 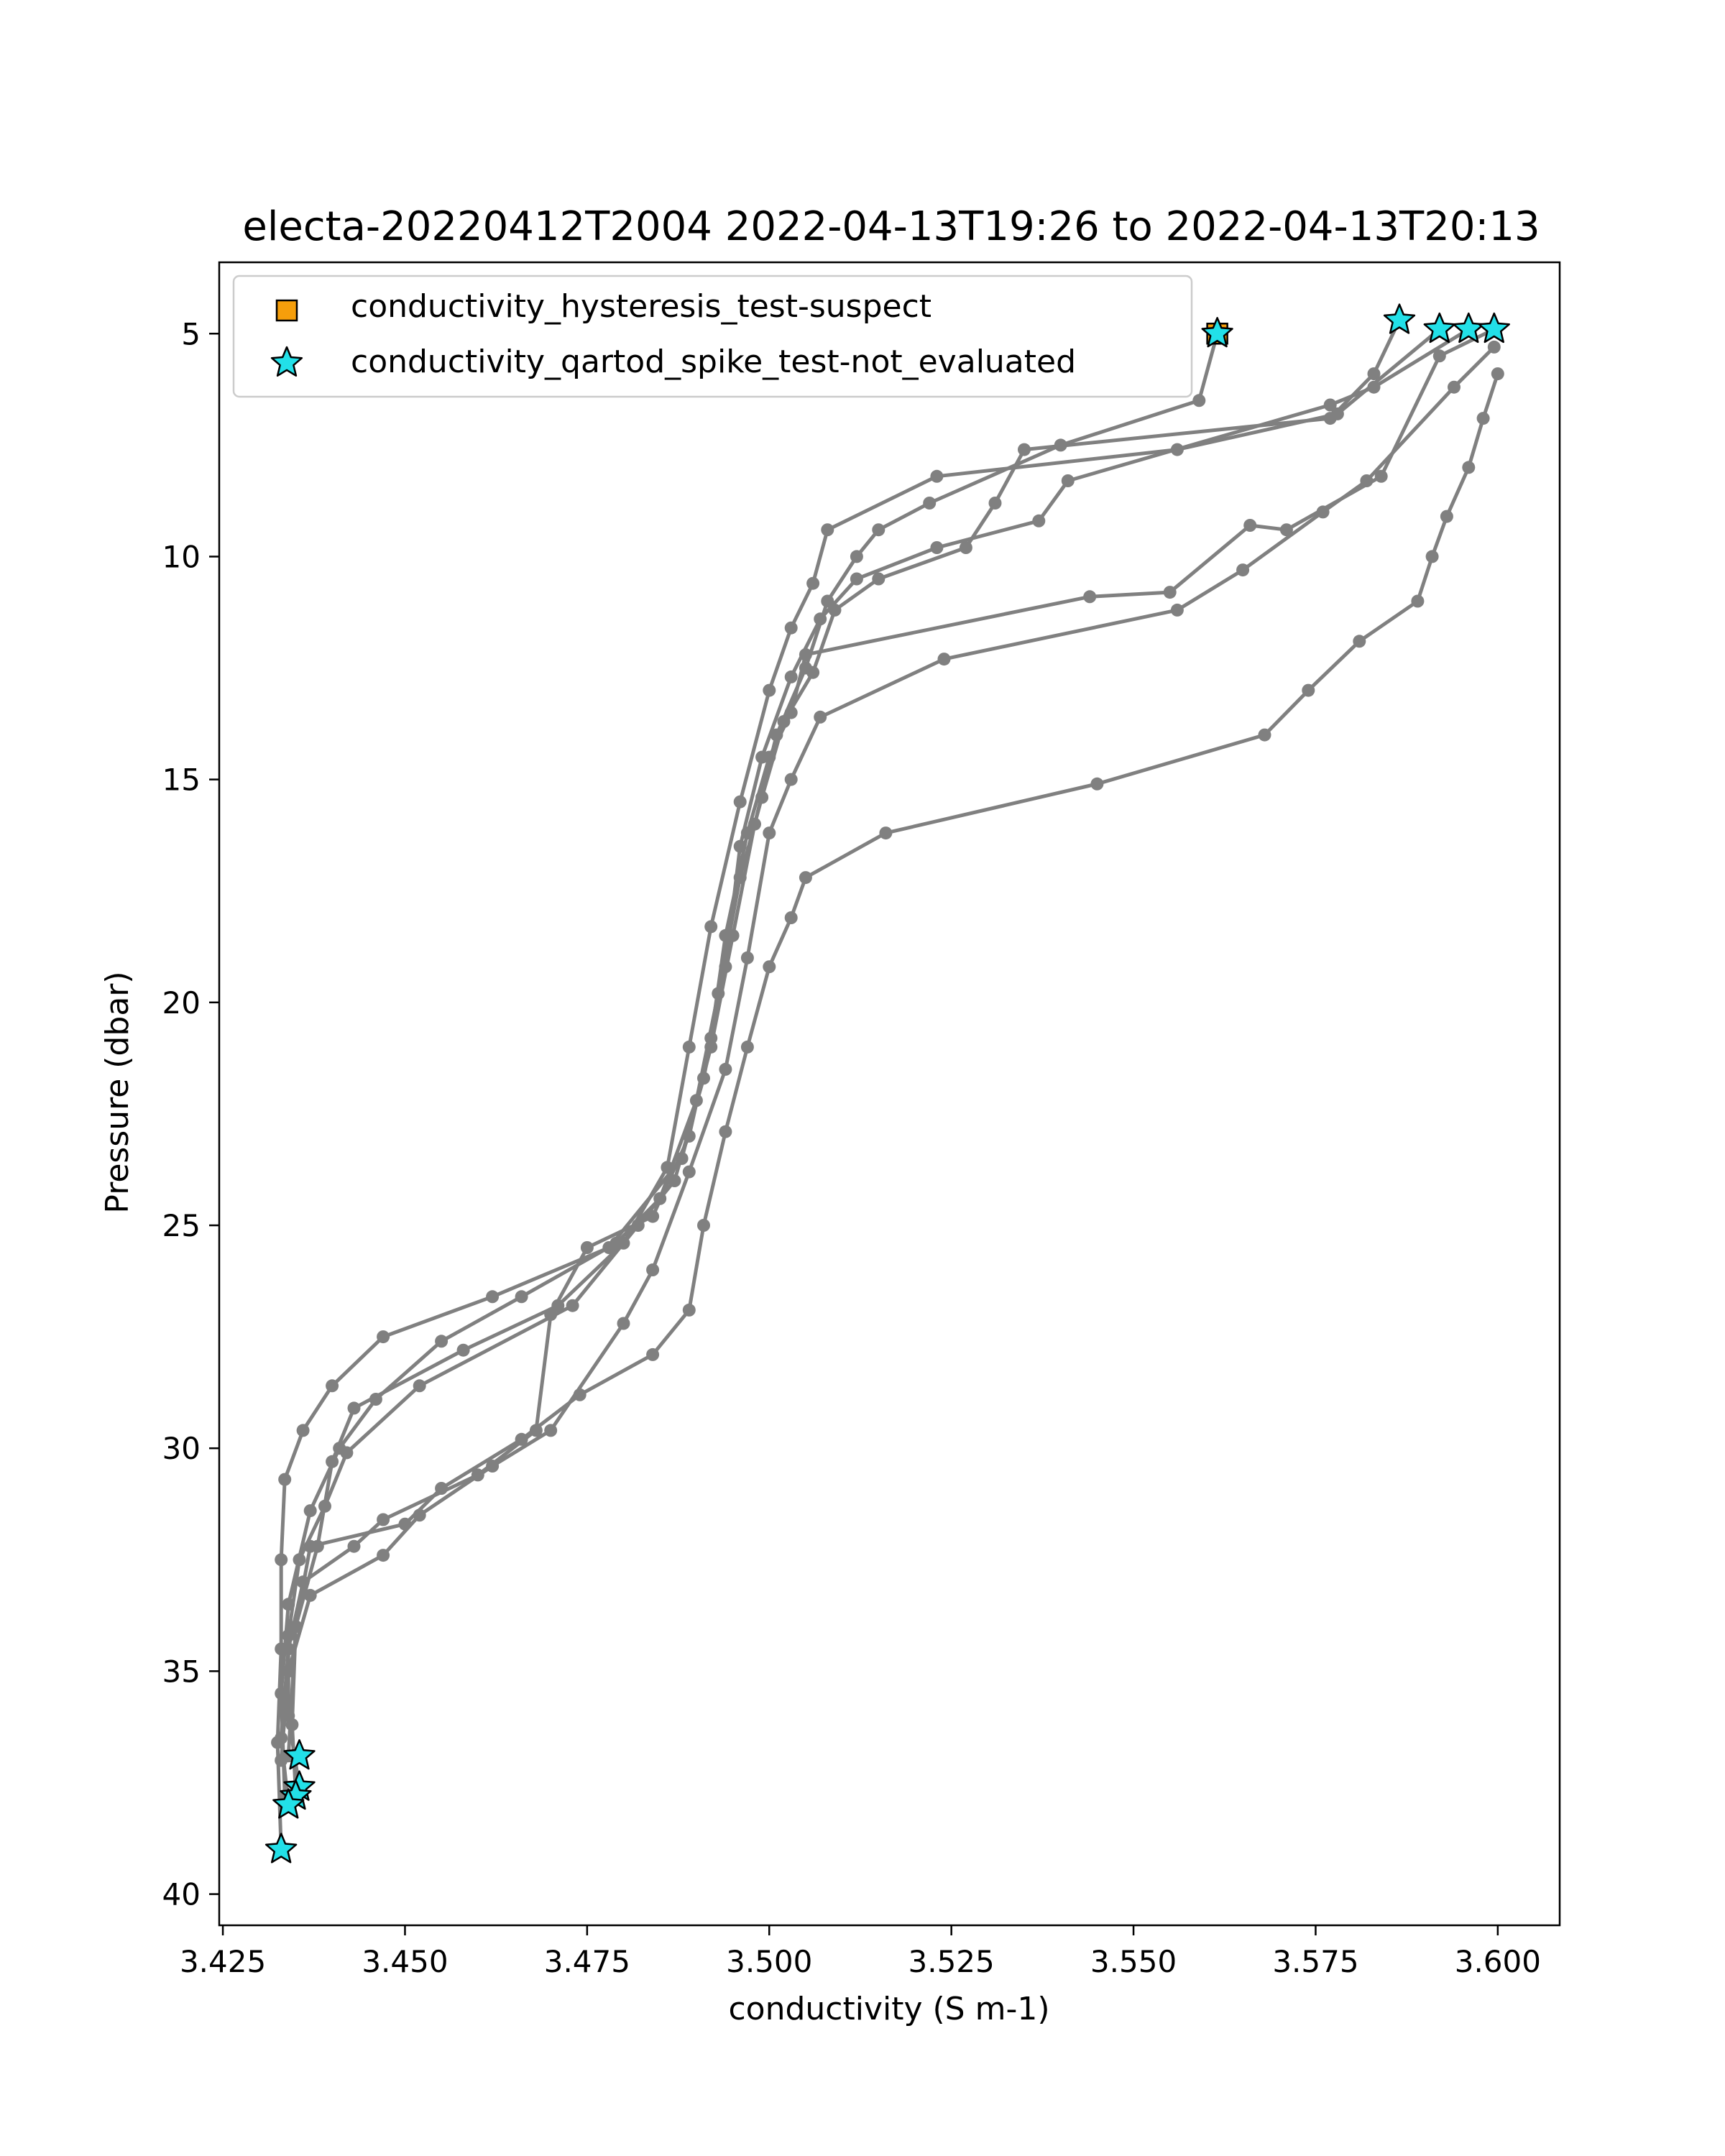 What do you see at coordinates (223, 1961) in the screenshot?
I see `x-tick-label: 3.425` at bounding box center [223, 1961].